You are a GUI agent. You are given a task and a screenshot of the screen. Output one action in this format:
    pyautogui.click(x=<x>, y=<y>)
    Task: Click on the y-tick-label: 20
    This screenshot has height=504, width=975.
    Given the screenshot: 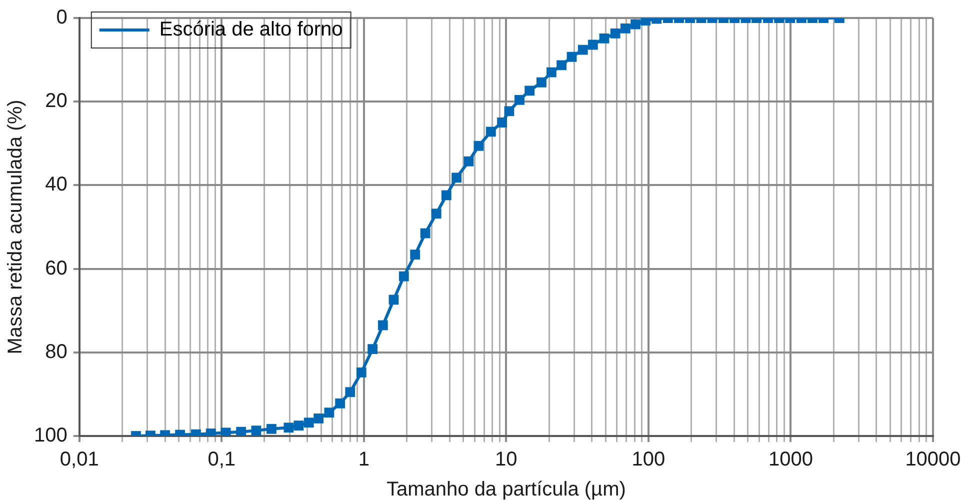 What is the action you would take?
    pyautogui.click(x=56, y=101)
    